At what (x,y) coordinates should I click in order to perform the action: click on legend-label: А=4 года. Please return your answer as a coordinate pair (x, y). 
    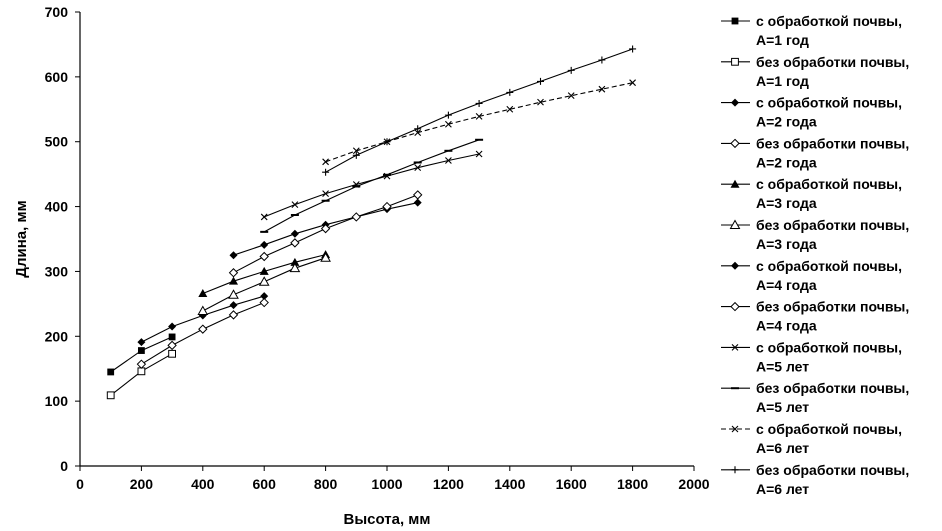
    Looking at the image, I should click on (786, 326).